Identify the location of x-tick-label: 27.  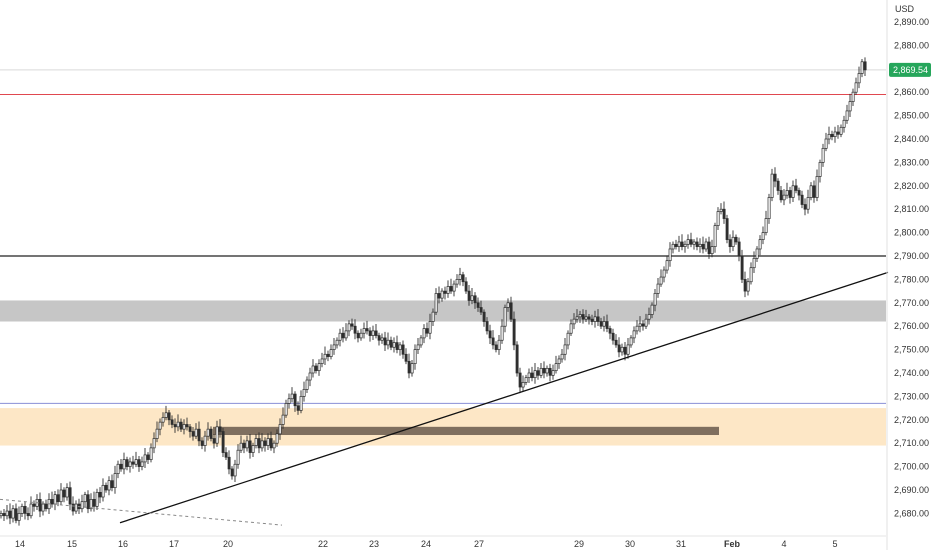
(479, 544).